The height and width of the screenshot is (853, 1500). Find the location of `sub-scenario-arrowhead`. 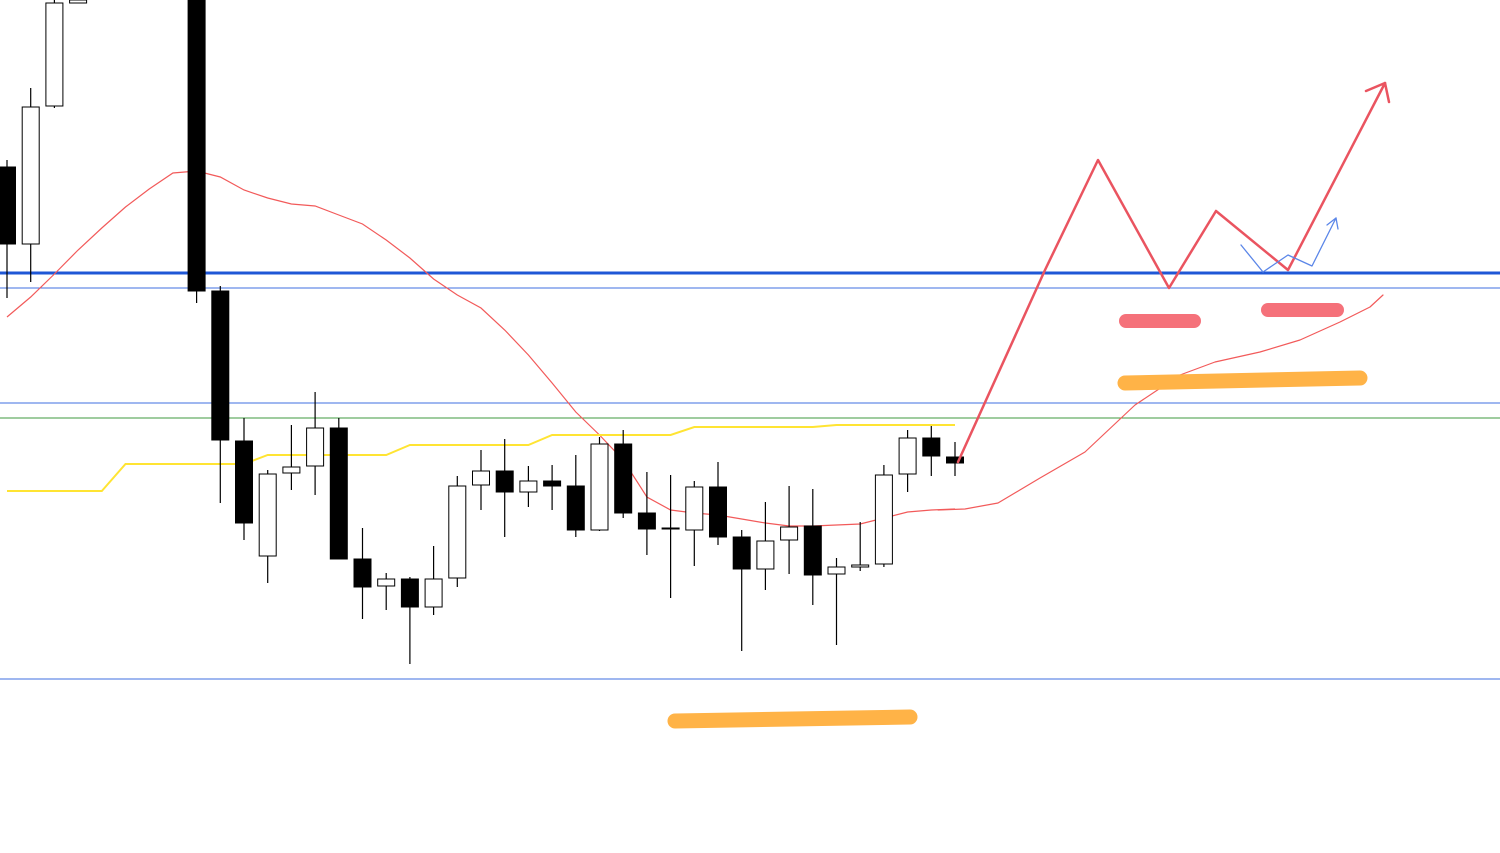

sub-scenario-arrowhead is located at coordinates (1332, 223).